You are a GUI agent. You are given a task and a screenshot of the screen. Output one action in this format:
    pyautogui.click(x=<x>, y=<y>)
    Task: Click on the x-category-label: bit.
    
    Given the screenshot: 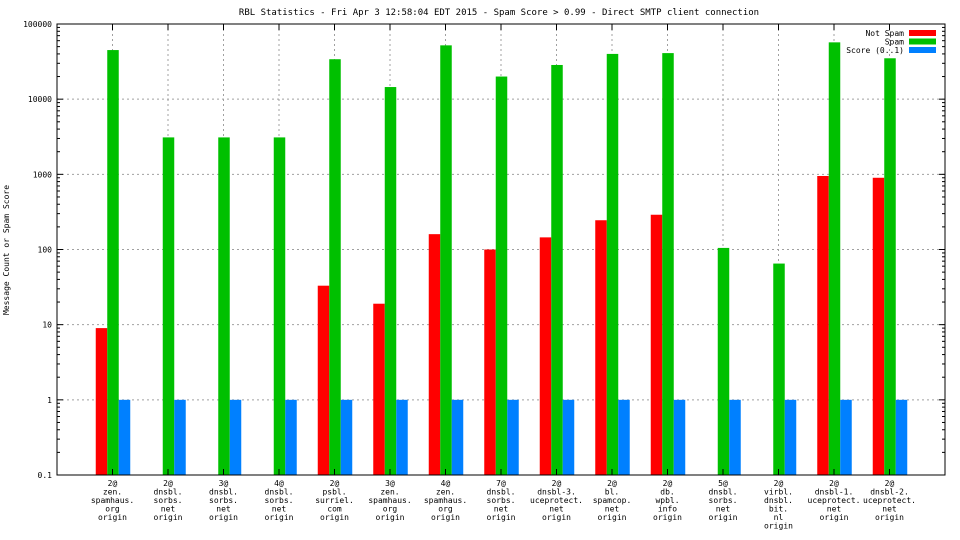 What is the action you would take?
    pyautogui.click(x=778, y=509)
    